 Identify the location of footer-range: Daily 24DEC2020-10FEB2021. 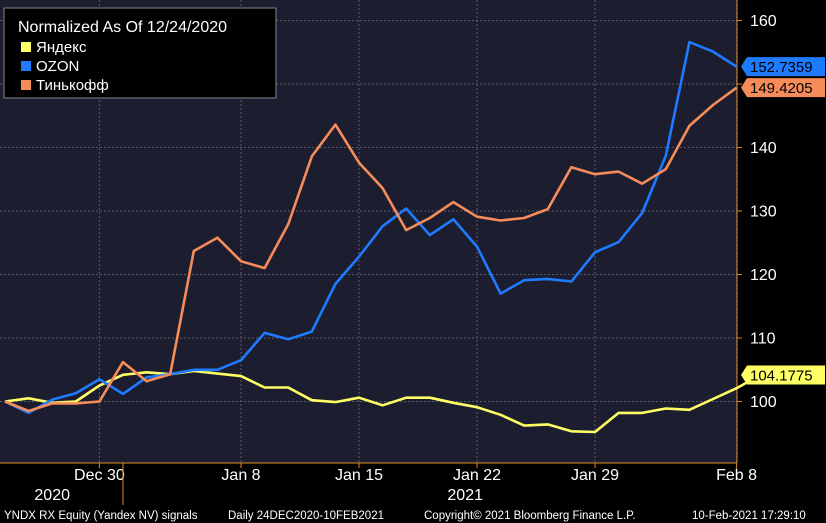
(306, 516).